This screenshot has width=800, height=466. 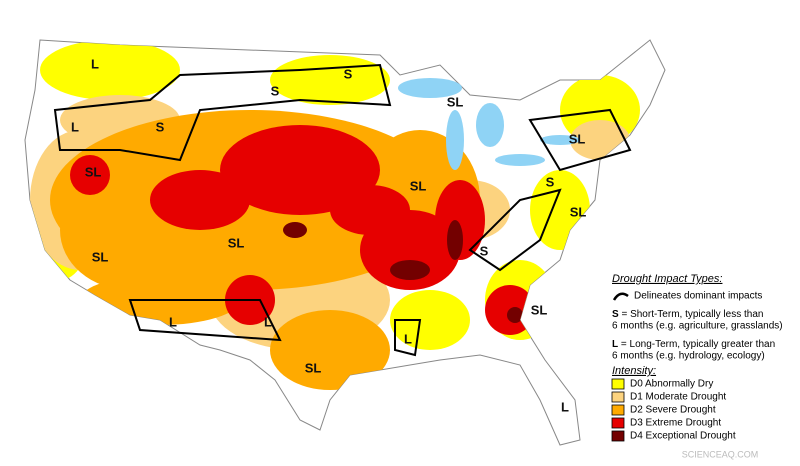 I want to click on legend-label: D1 Moderate Drought, so click(x=678, y=397).